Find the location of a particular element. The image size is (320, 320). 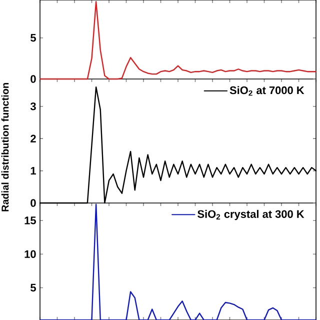

y-tick-label: 1 is located at coordinates (33, 171).